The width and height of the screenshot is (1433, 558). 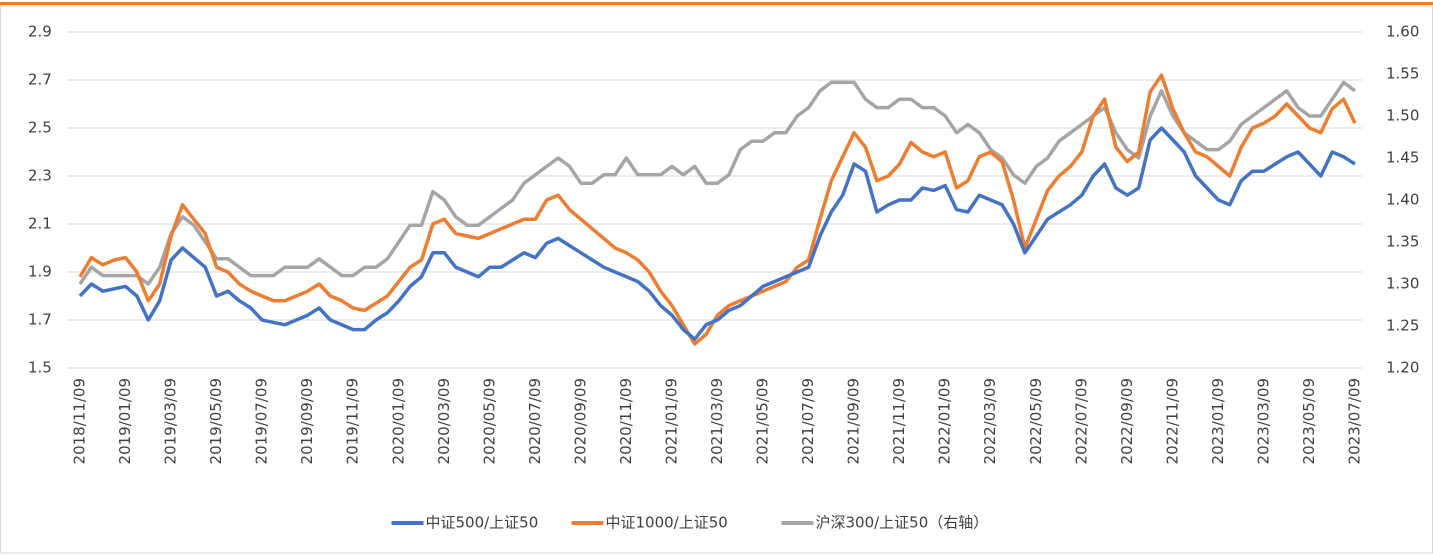 What do you see at coordinates (1402, 368) in the screenshot?
I see `y2-tick-label: 1.20` at bounding box center [1402, 368].